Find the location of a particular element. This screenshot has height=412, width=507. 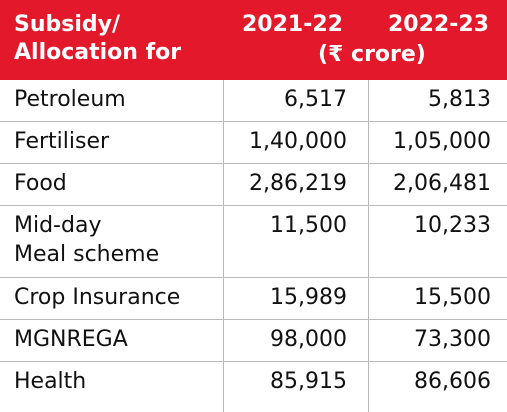

header-unit: (₹ crore) is located at coordinates (372, 54).